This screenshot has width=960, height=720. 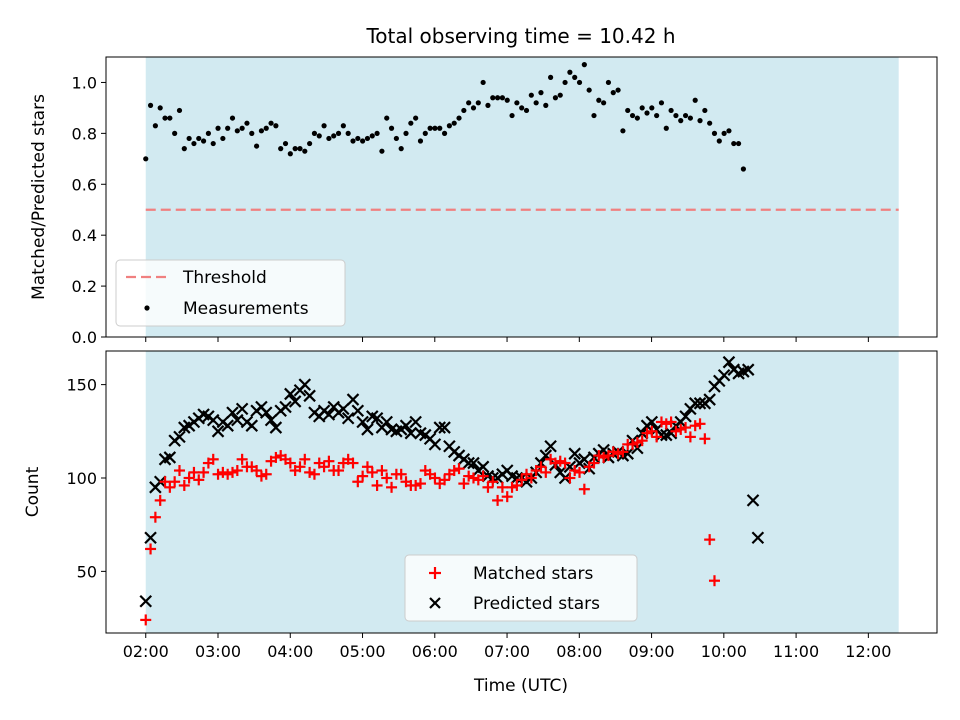 What do you see at coordinates (507, 651) in the screenshot?
I see `time-x-tick-label: 07:00` at bounding box center [507, 651].